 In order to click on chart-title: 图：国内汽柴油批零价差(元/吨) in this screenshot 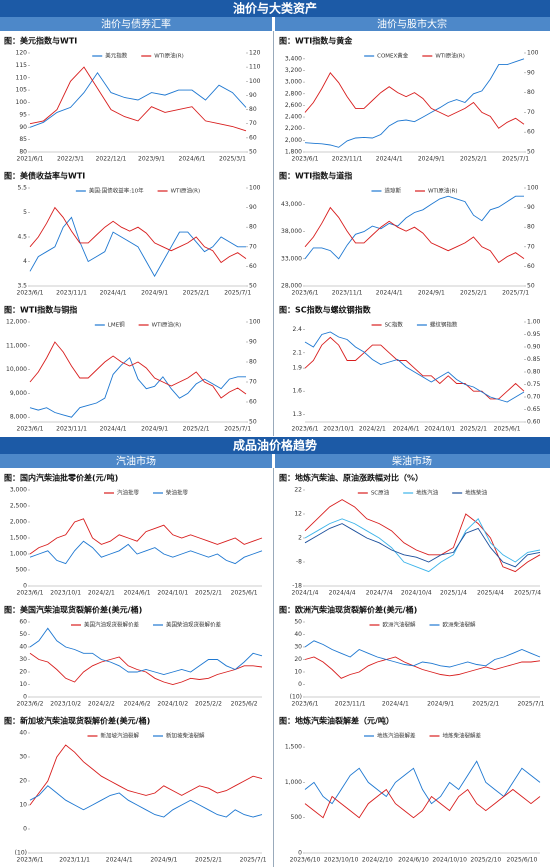, I will do `click(61, 478)`.